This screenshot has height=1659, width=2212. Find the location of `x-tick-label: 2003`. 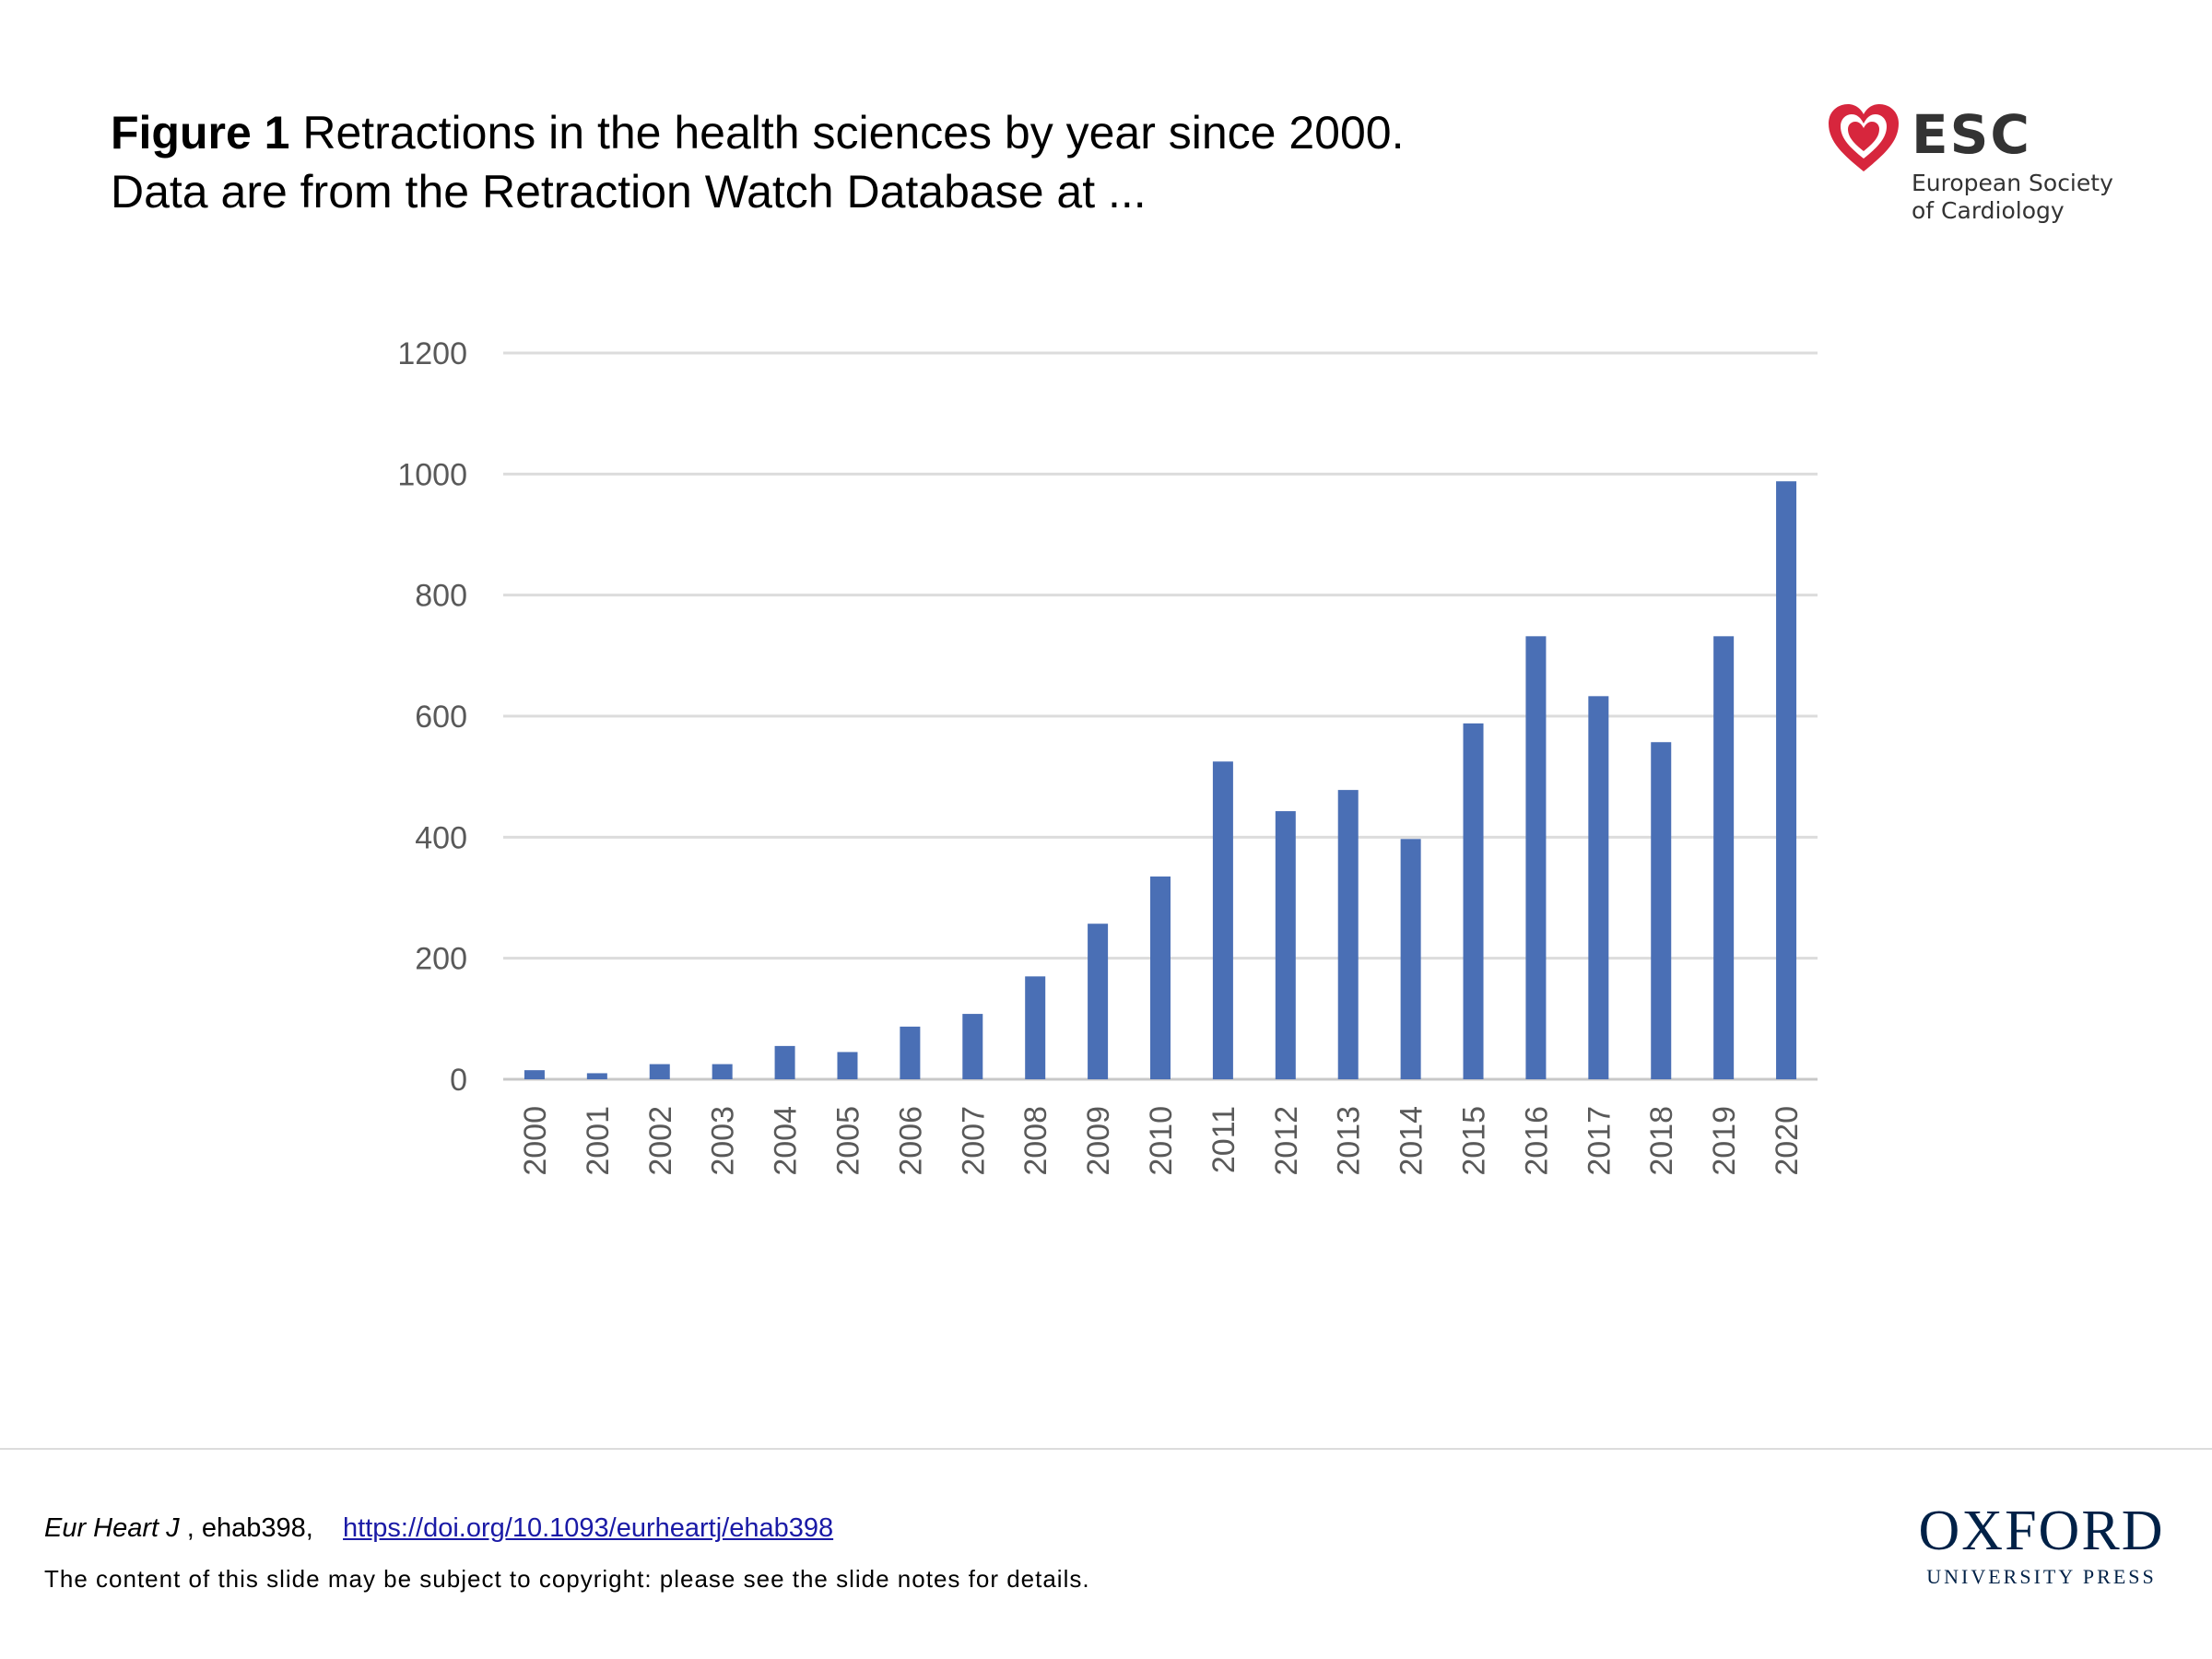

x-tick-label: 2003 is located at coordinates (723, 1141).